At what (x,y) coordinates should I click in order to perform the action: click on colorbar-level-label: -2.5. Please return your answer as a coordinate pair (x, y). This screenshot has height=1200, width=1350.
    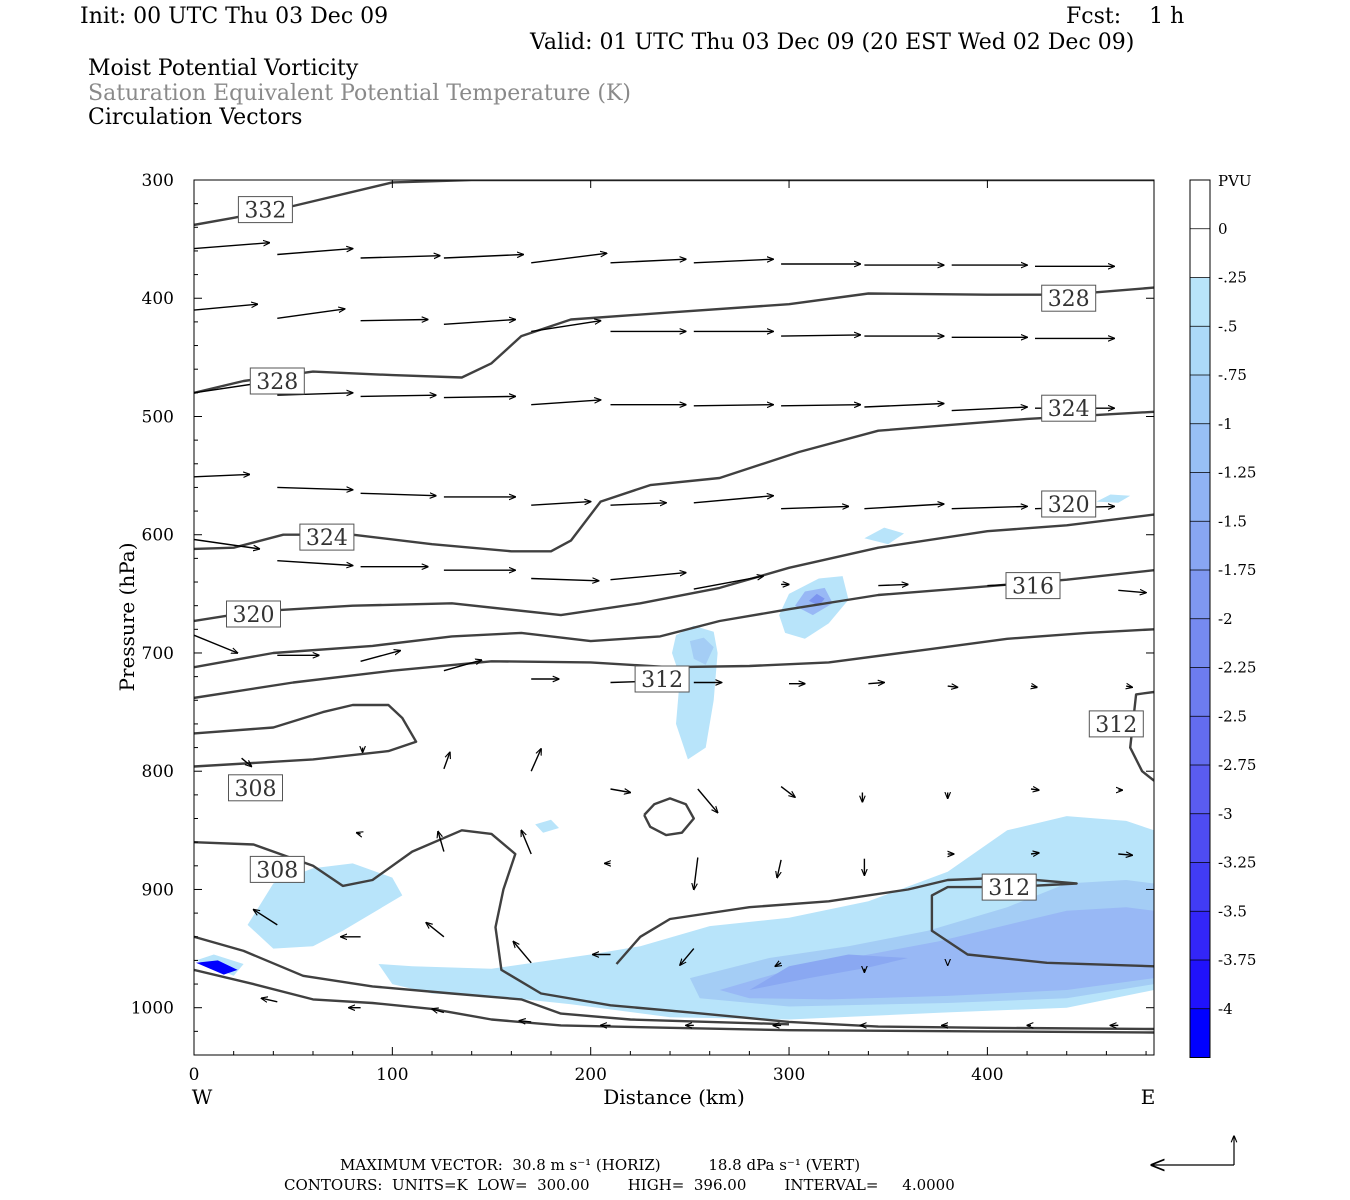
    Looking at the image, I should click on (1232, 716).